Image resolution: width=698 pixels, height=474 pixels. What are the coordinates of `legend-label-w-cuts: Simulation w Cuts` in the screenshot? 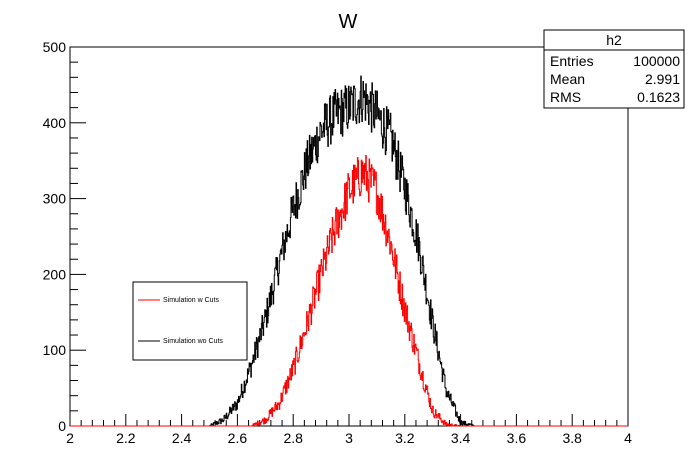 It's located at (191, 300).